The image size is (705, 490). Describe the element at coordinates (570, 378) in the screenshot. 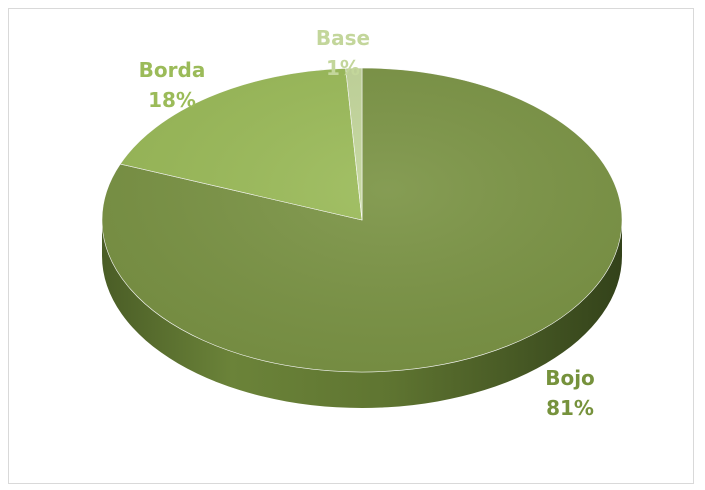

I see `data-label-bojo-name: Bojo` at that location.